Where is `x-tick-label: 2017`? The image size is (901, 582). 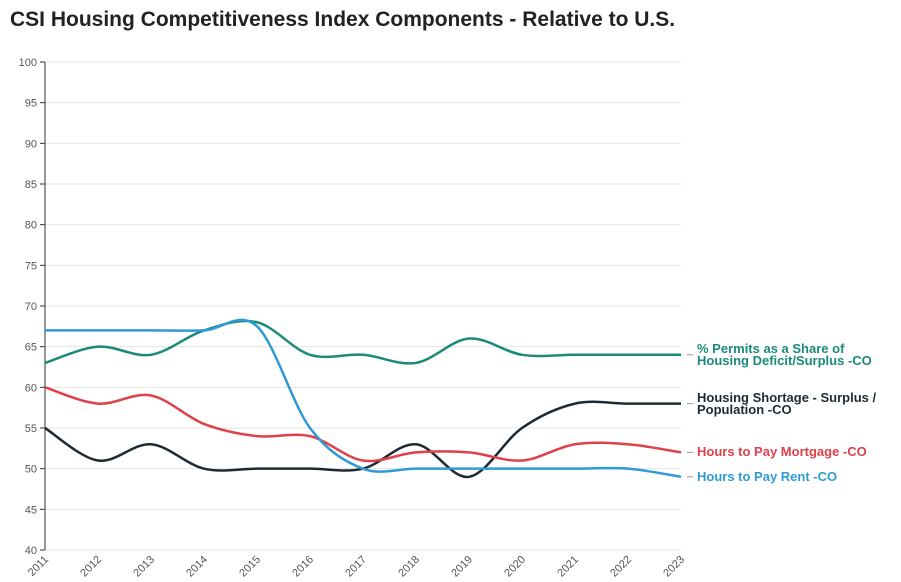 x-tick-label: 2017 is located at coordinates (356, 567).